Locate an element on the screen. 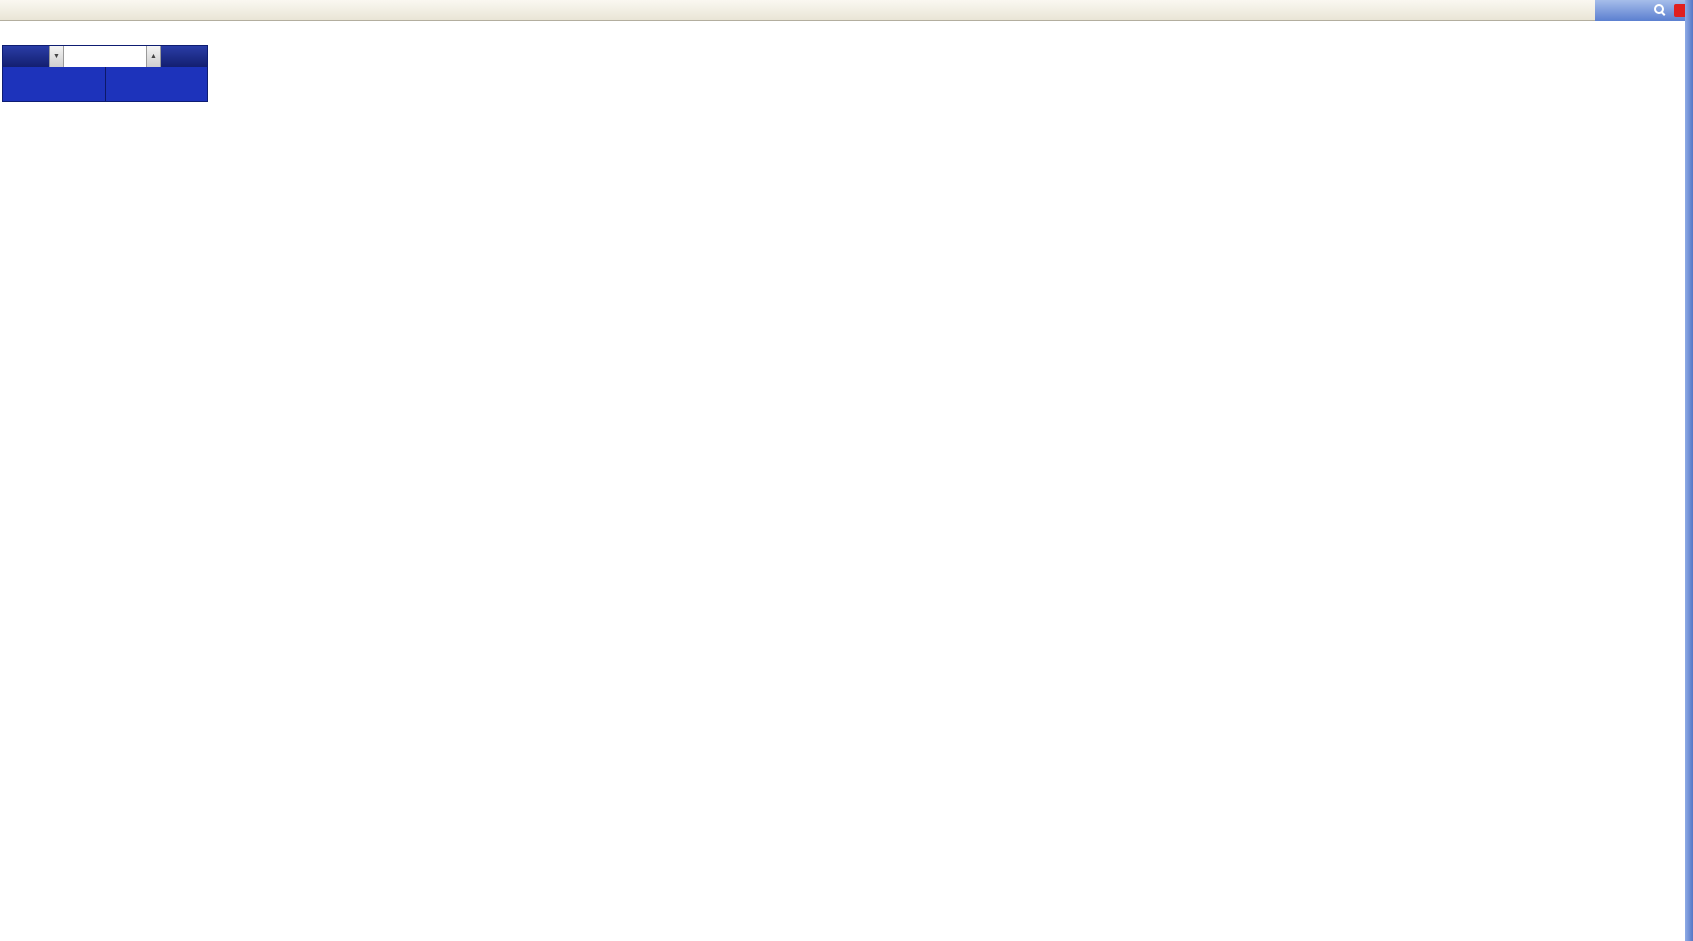 The width and height of the screenshot is (1693, 941). window-right-frame is located at coordinates (1689, 470).